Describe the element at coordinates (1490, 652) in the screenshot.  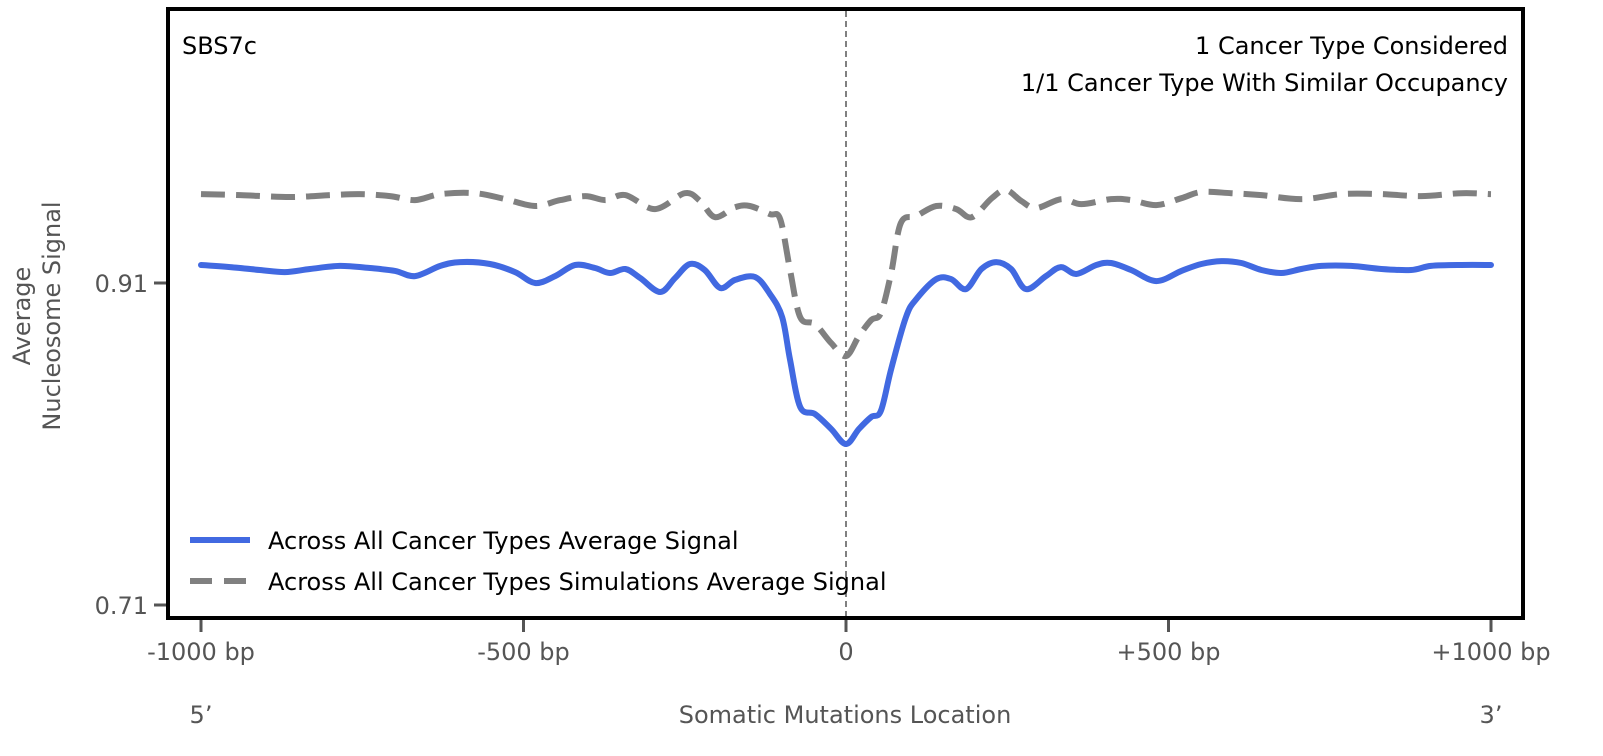
I see `x-tick-label: +1000 bp` at that location.